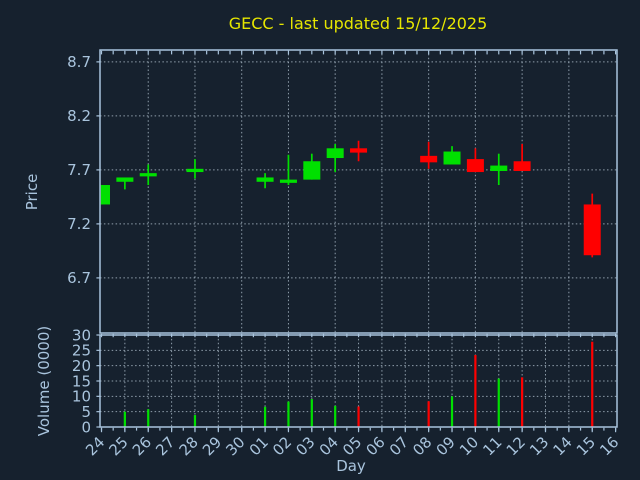  Describe the element at coordinates (399, 446) in the screenshot. I see `day-tick-label: 07` at that location.